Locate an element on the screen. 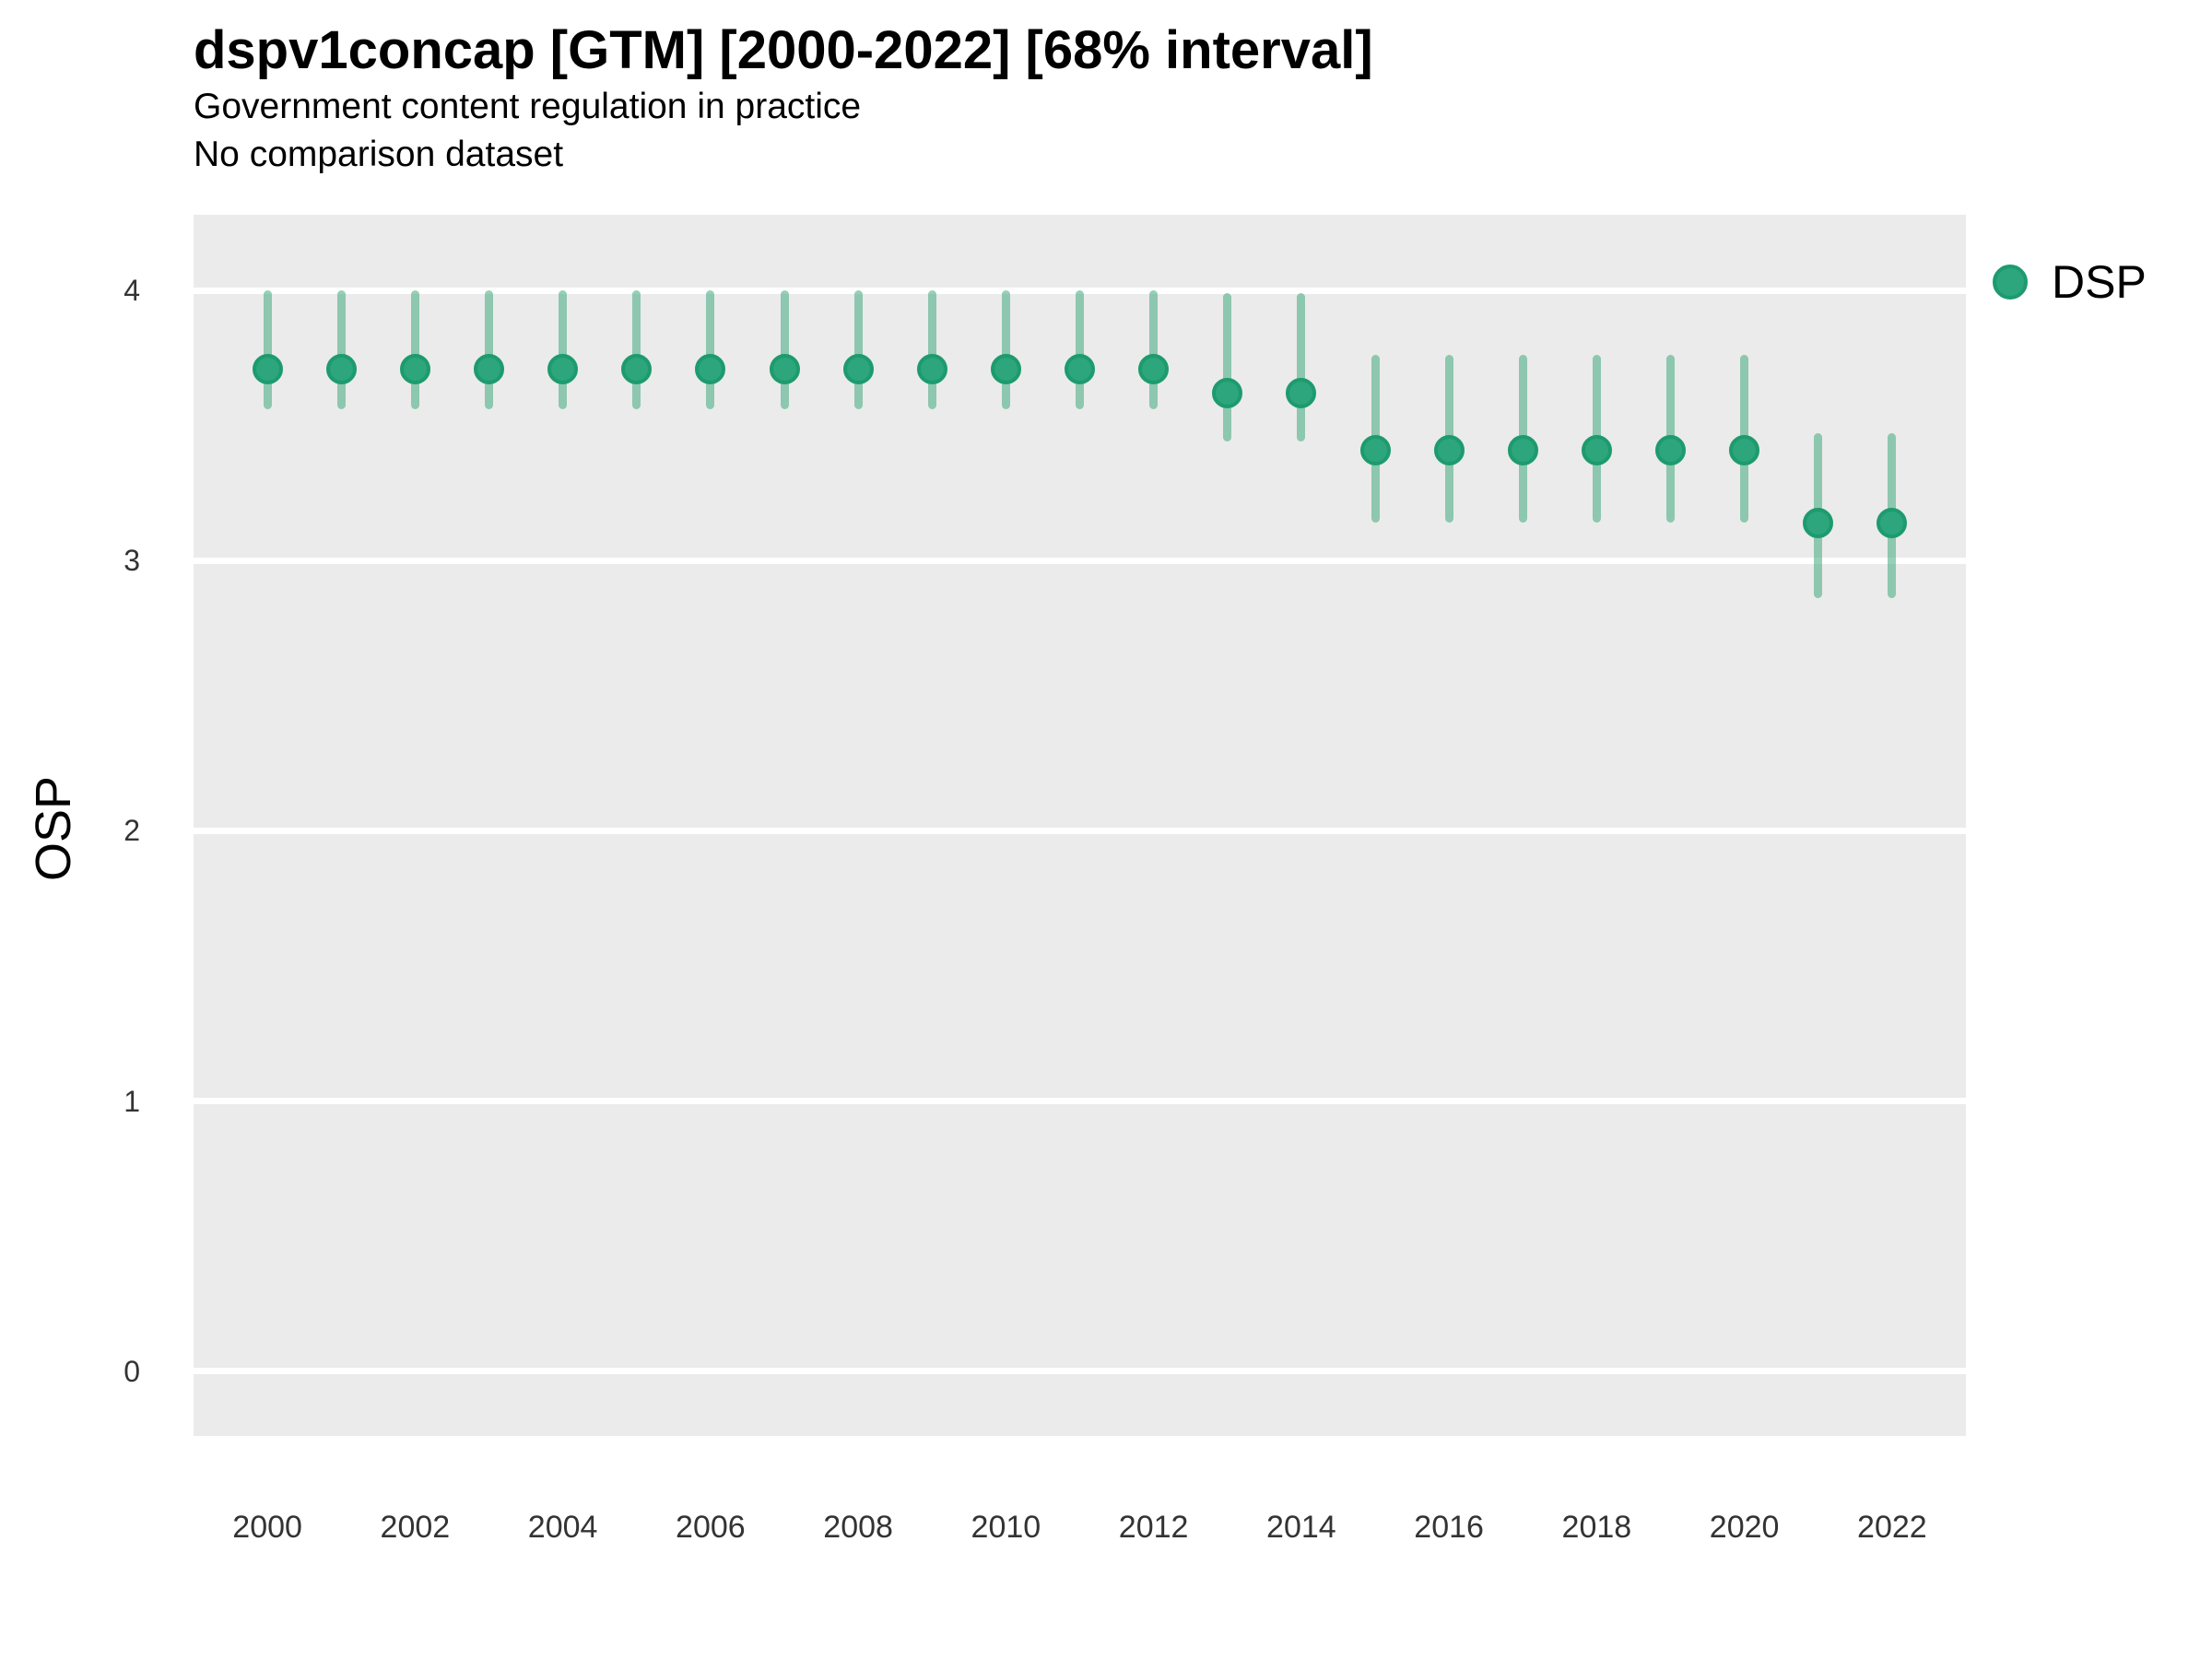 Image resolution: width=2212 pixels, height=1659 pixels. x-tick-label-2006: 2006 is located at coordinates (711, 1527).